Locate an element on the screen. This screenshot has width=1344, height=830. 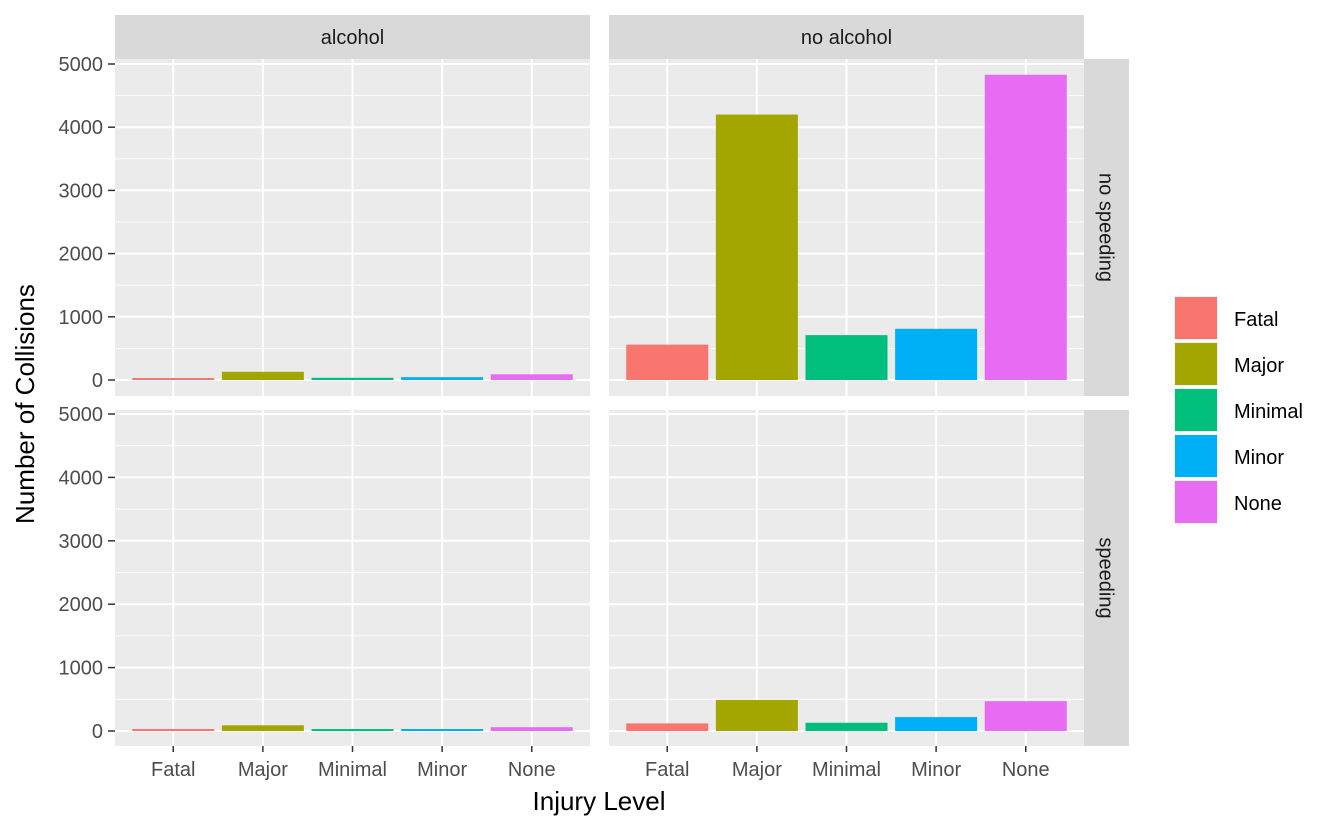
facet-strip-no-speeding is located at coordinates (1106, 227).